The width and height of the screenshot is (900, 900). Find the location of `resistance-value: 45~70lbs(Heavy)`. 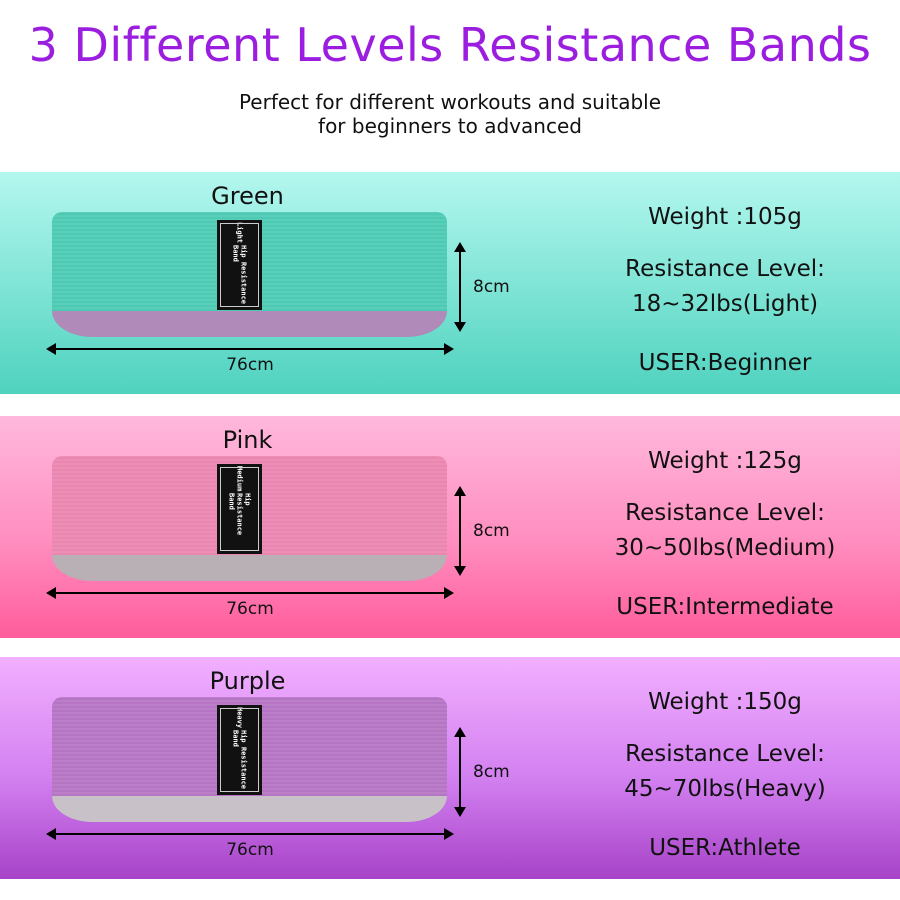

resistance-value: 45~70lbs(Heavy) is located at coordinates (725, 789).